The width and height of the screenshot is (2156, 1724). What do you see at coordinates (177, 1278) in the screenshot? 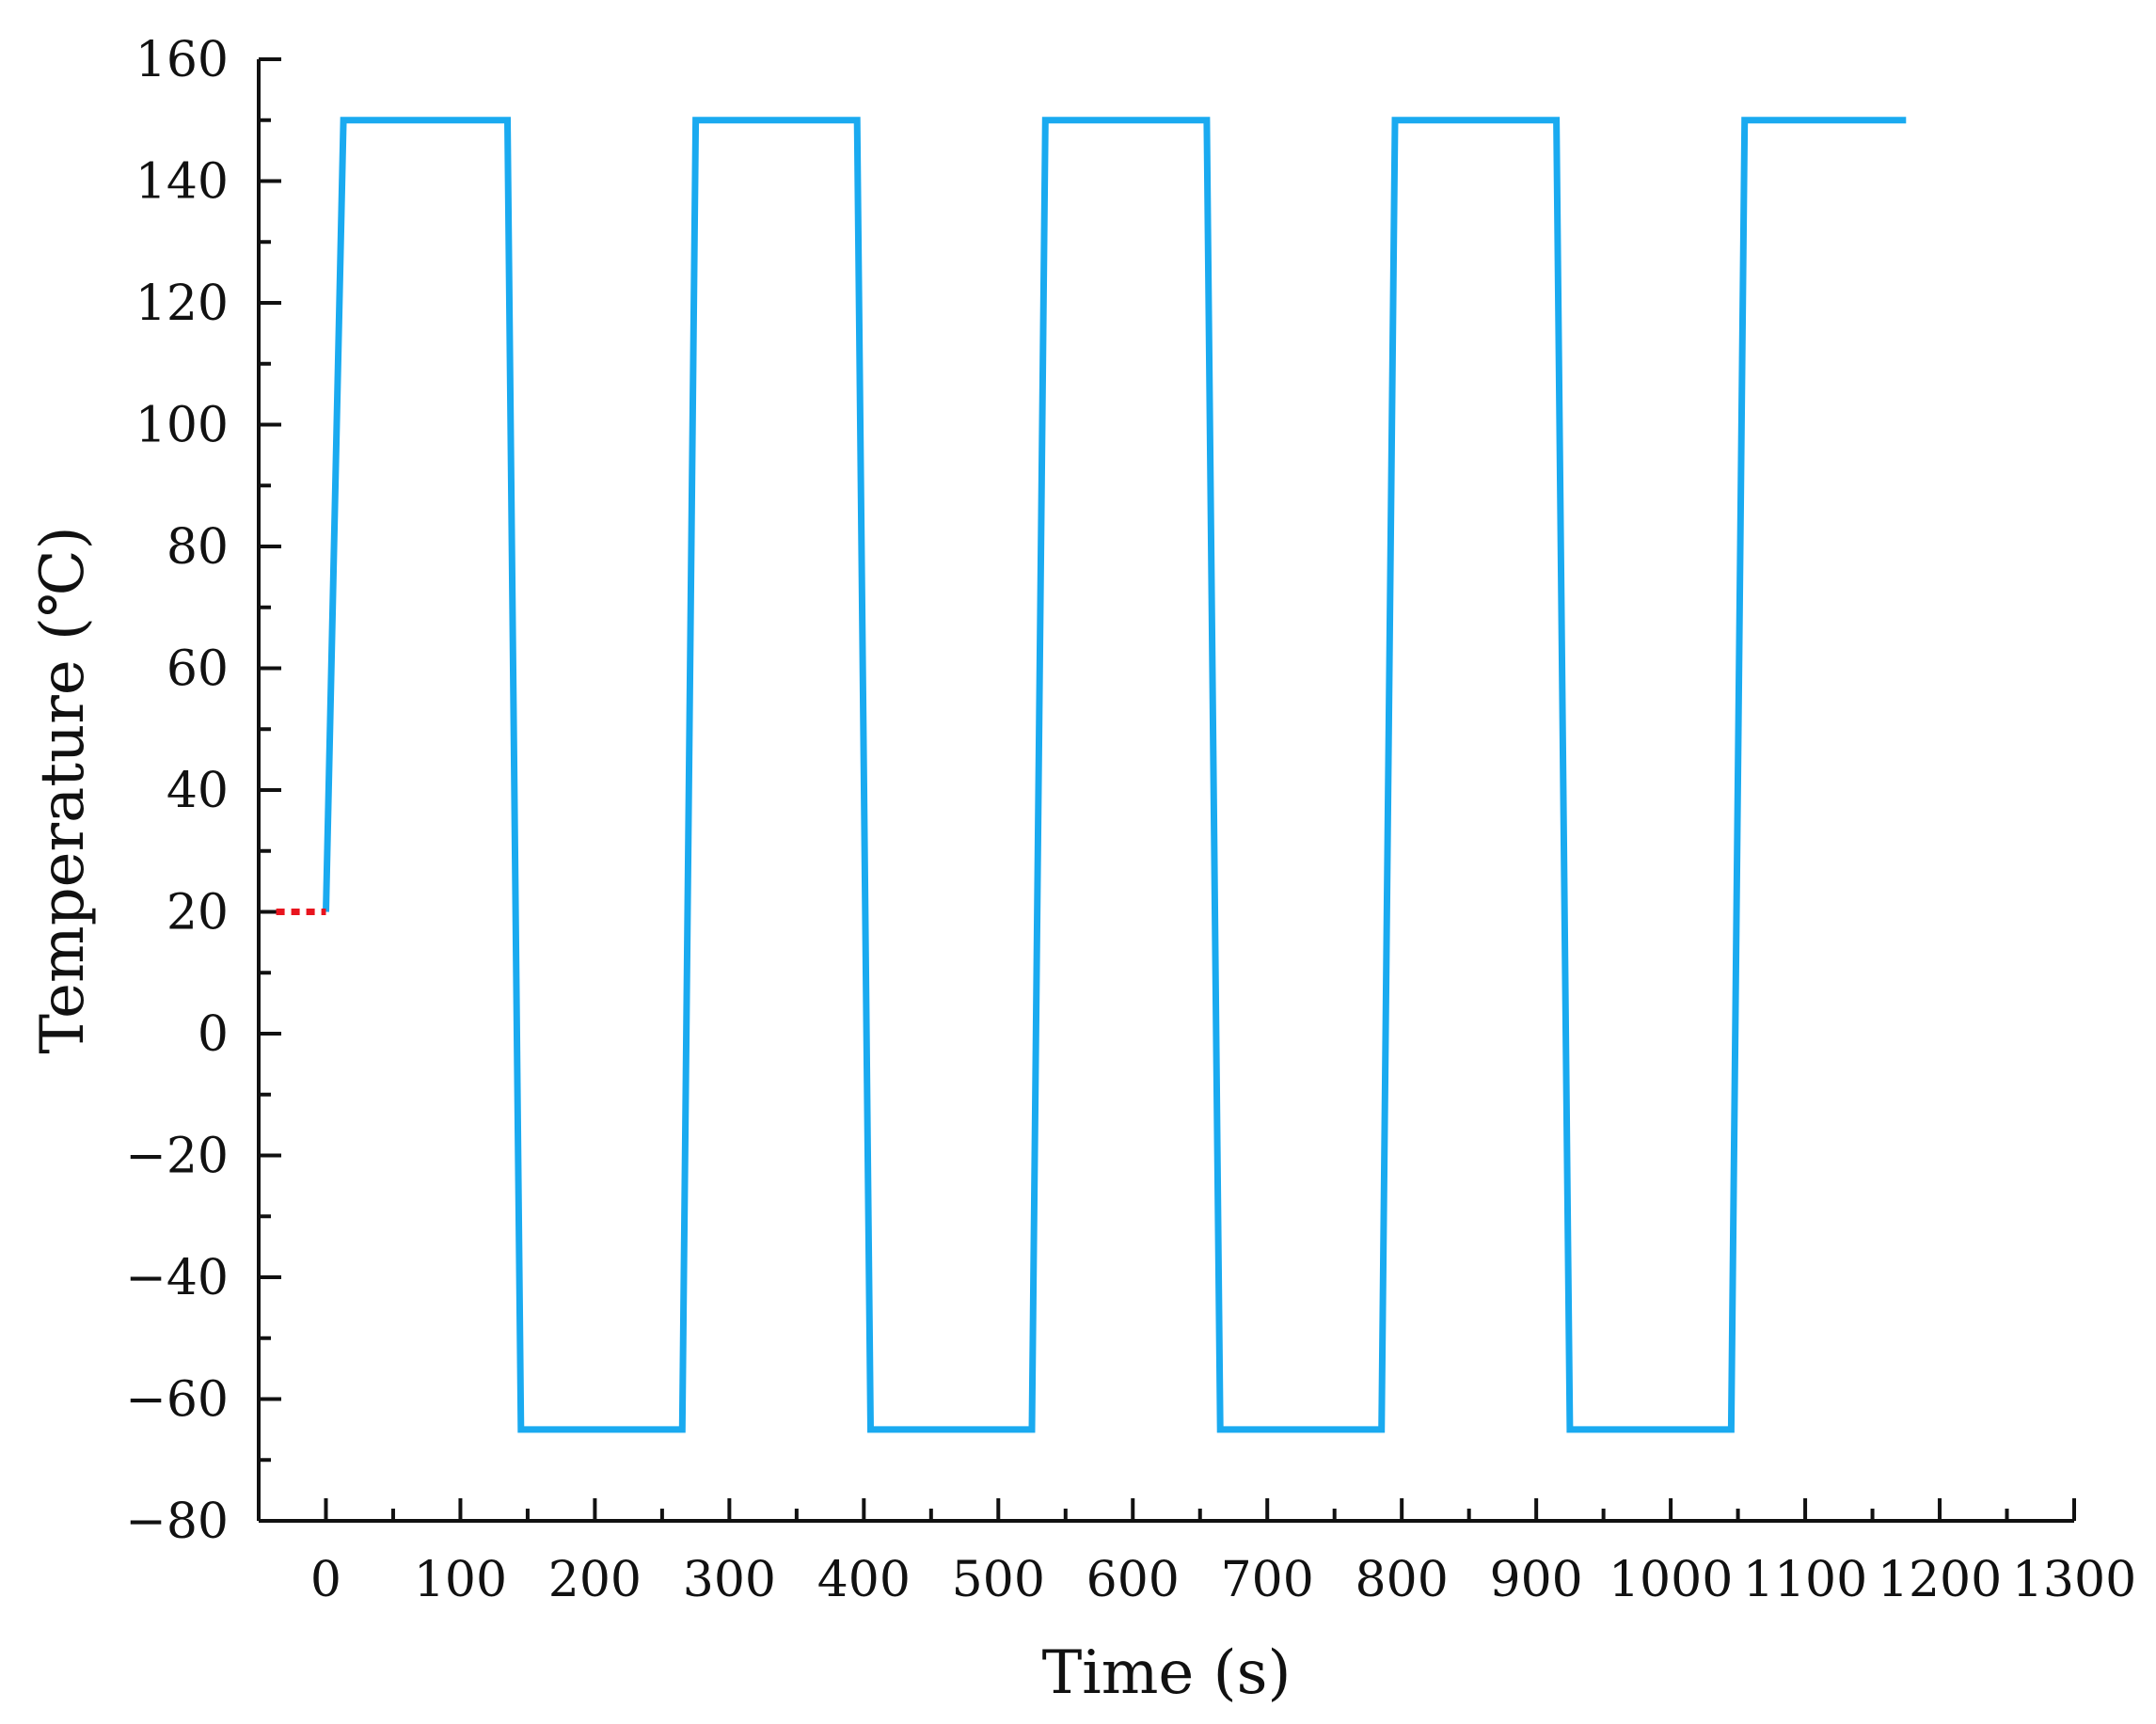
I see `y-tick-label: −40` at bounding box center [177, 1278].